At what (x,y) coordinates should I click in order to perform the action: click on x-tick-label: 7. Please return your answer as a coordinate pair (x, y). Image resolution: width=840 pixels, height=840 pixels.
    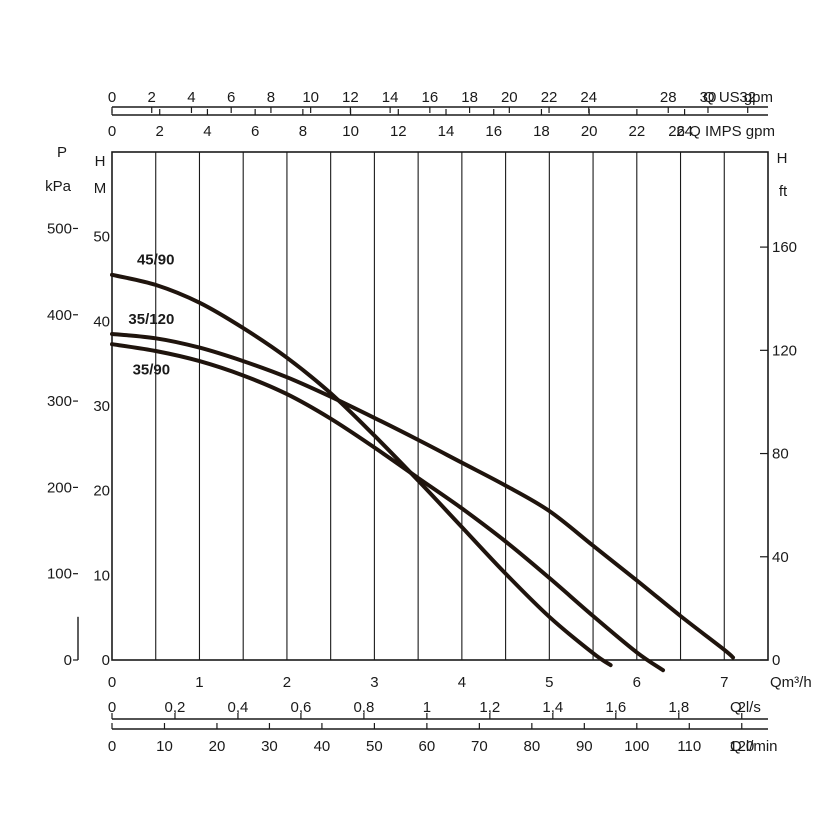
    Looking at the image, I should click on (724, 682).